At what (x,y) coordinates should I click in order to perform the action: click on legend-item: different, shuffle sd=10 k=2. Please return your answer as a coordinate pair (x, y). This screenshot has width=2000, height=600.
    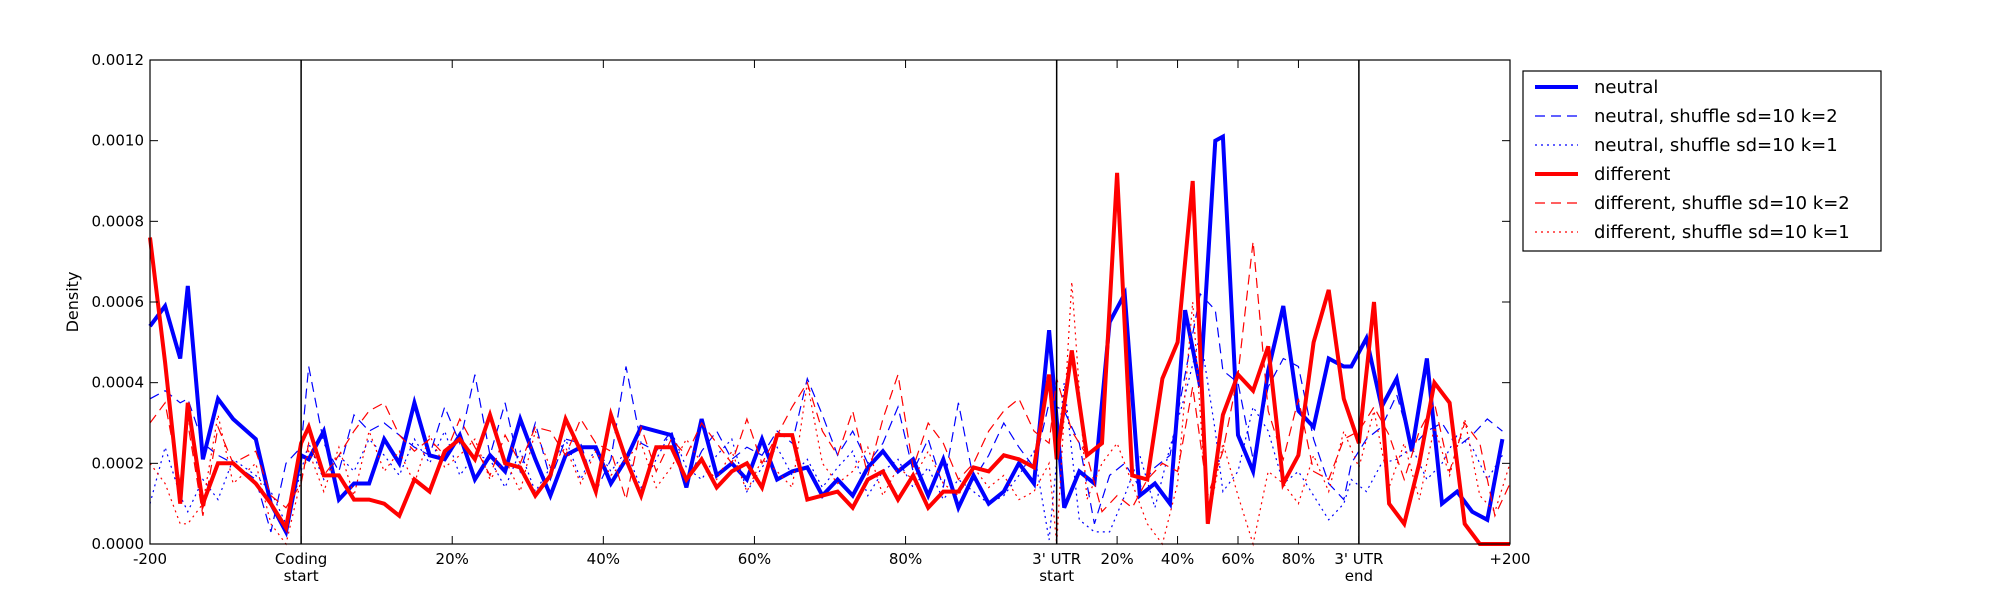
    Looking at the image, I should click on (1692, 203).